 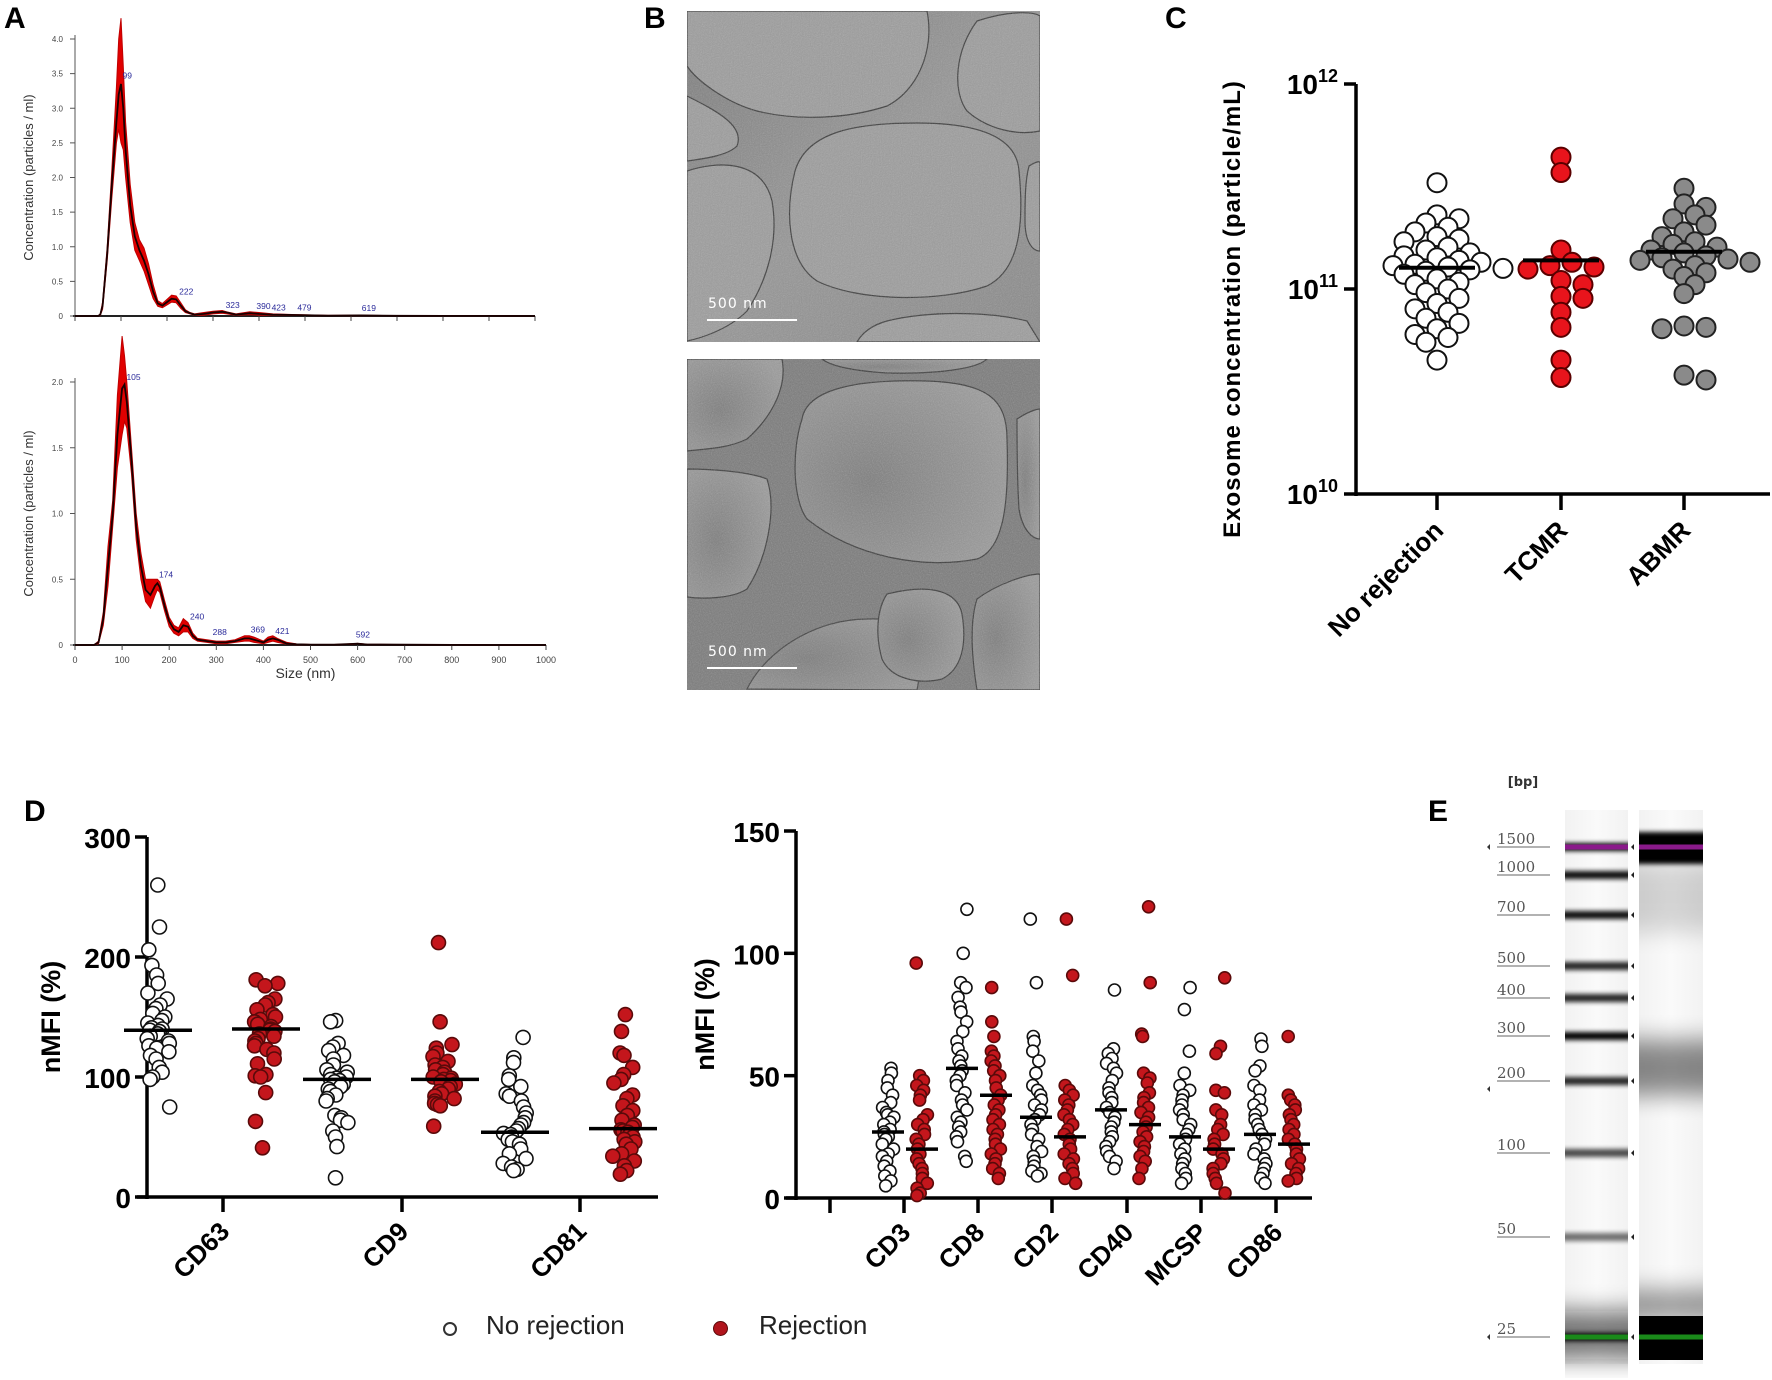 I want to click on y-tick-label: 150, so click(x=756, y=832).